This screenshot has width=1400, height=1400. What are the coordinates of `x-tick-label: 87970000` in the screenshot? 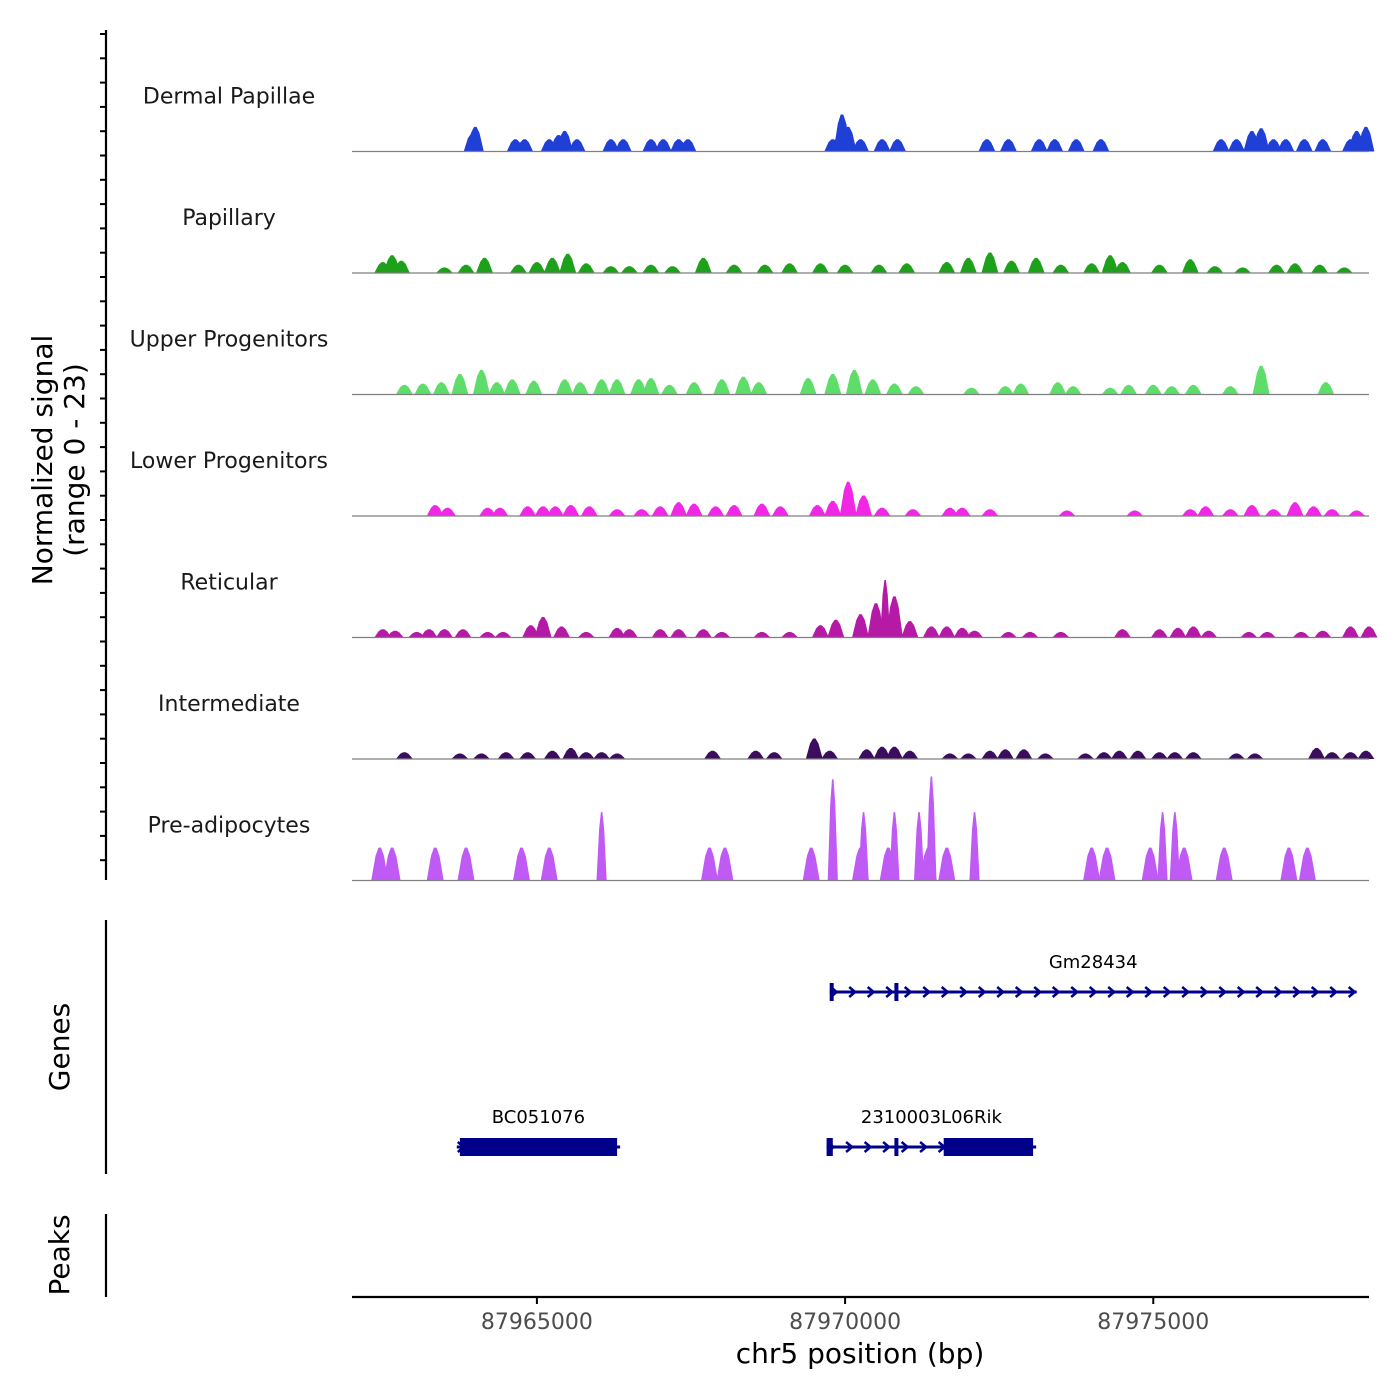 It's located at (845, 1322).